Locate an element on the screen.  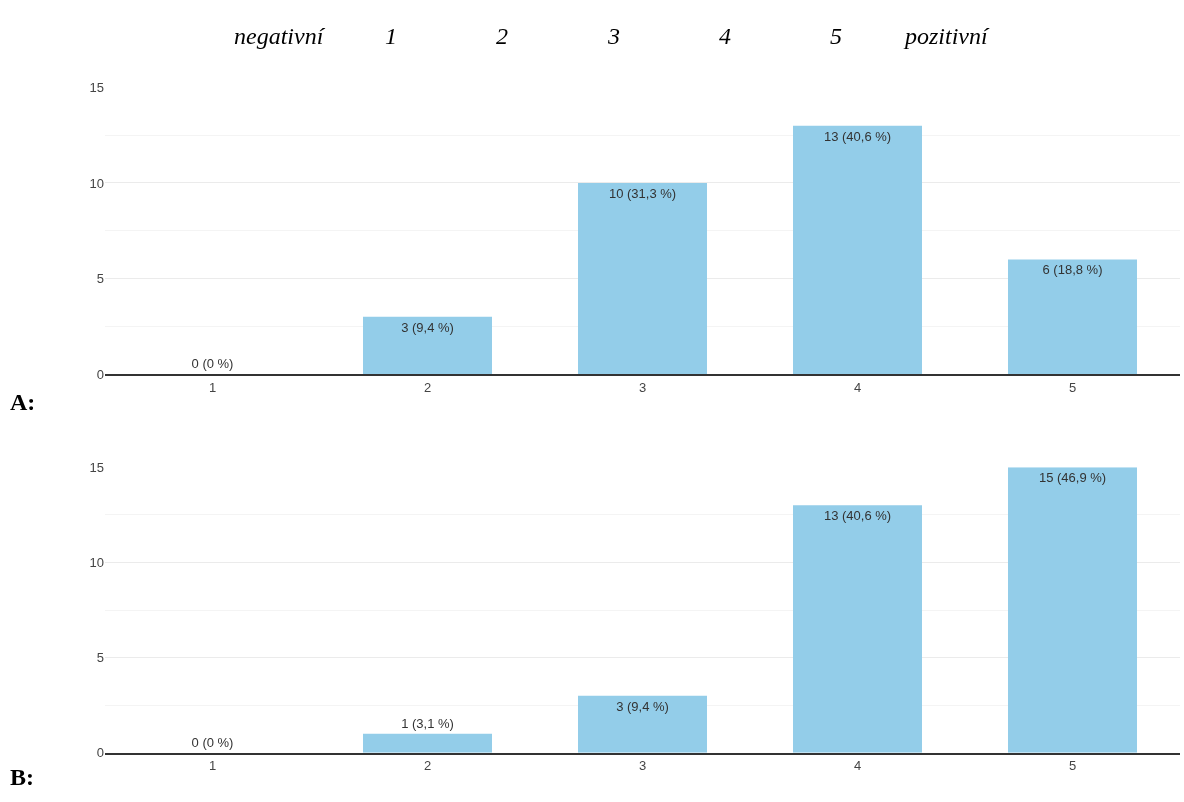
text: 5 is located at coordinates (836, 36).